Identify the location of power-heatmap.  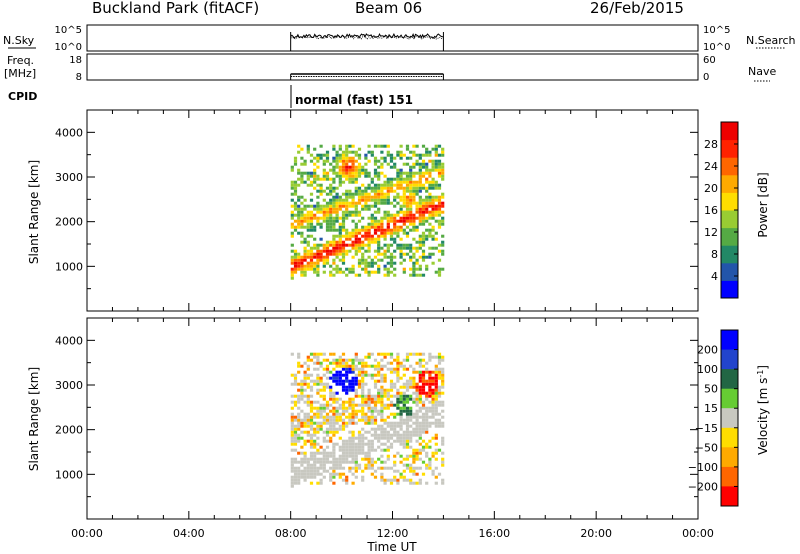
(367, 212).